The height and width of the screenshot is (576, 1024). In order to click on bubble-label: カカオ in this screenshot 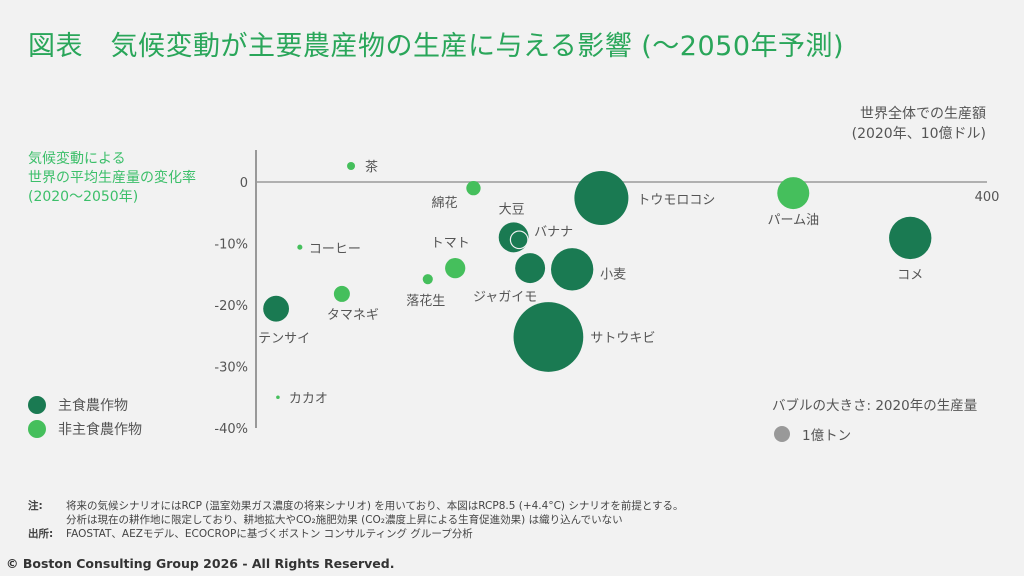, I will do `click(308, 398)`.